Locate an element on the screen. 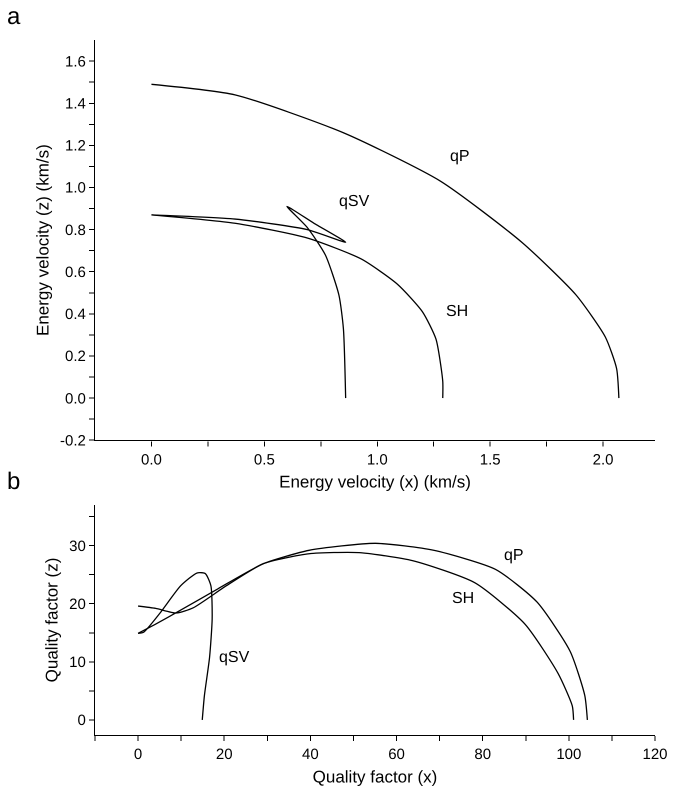 The height and width of the screenshot is (805, 680). x-tick-label: 20 is located at coordinates (224, 755).